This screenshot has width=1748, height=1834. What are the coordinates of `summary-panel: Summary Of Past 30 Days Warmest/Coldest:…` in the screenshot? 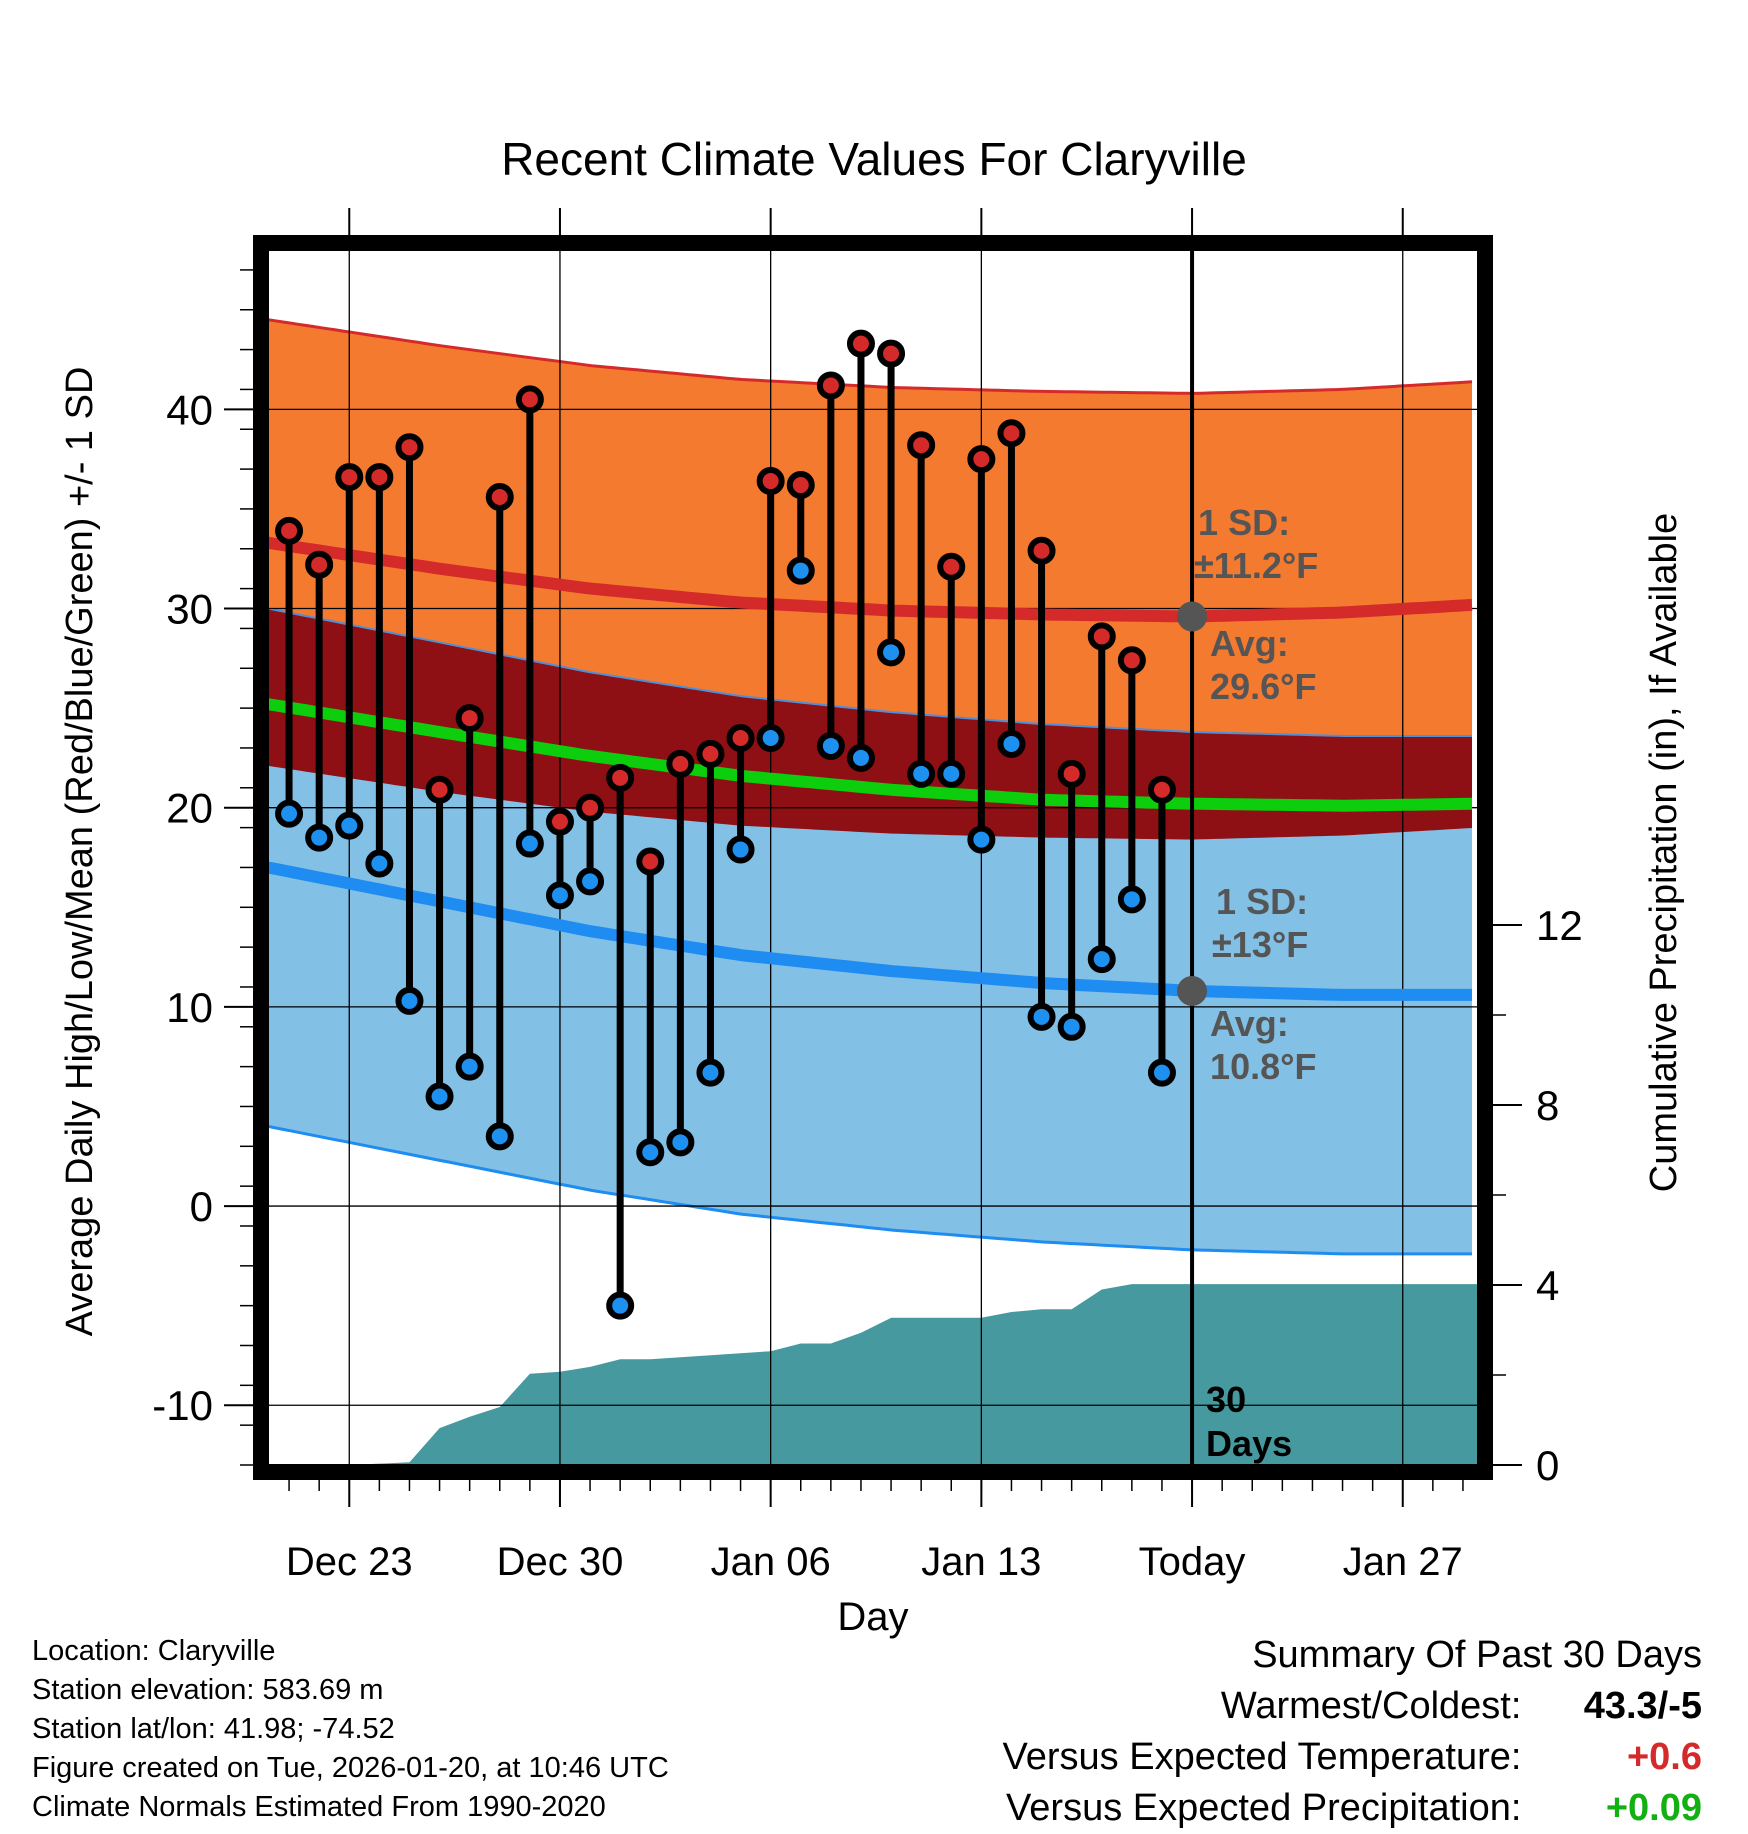 It's located at (1352, 1732).